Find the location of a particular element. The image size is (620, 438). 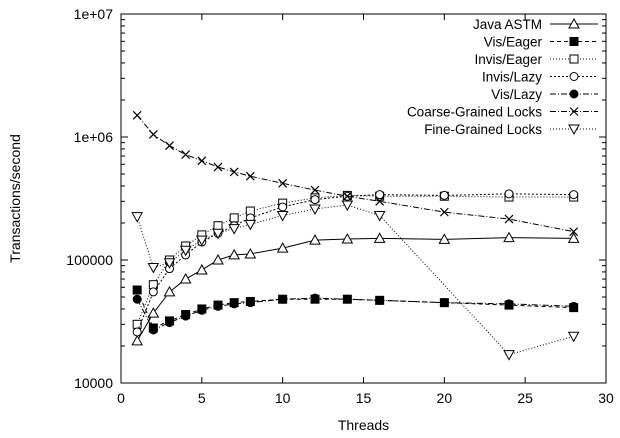

y-tick-label: 10000 is located at coordinates (93, 383).